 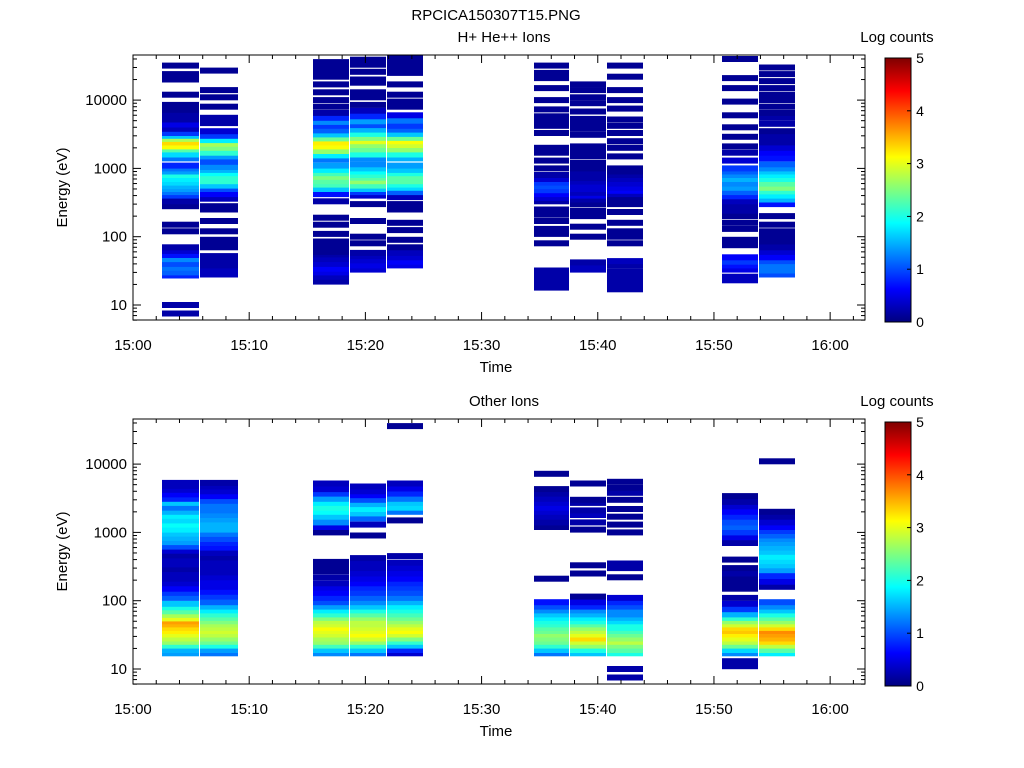 What do you see at coordinates (118, 669) in the screenshot?
I see `y-tick-label: 10` at bounding box center [118, 669].